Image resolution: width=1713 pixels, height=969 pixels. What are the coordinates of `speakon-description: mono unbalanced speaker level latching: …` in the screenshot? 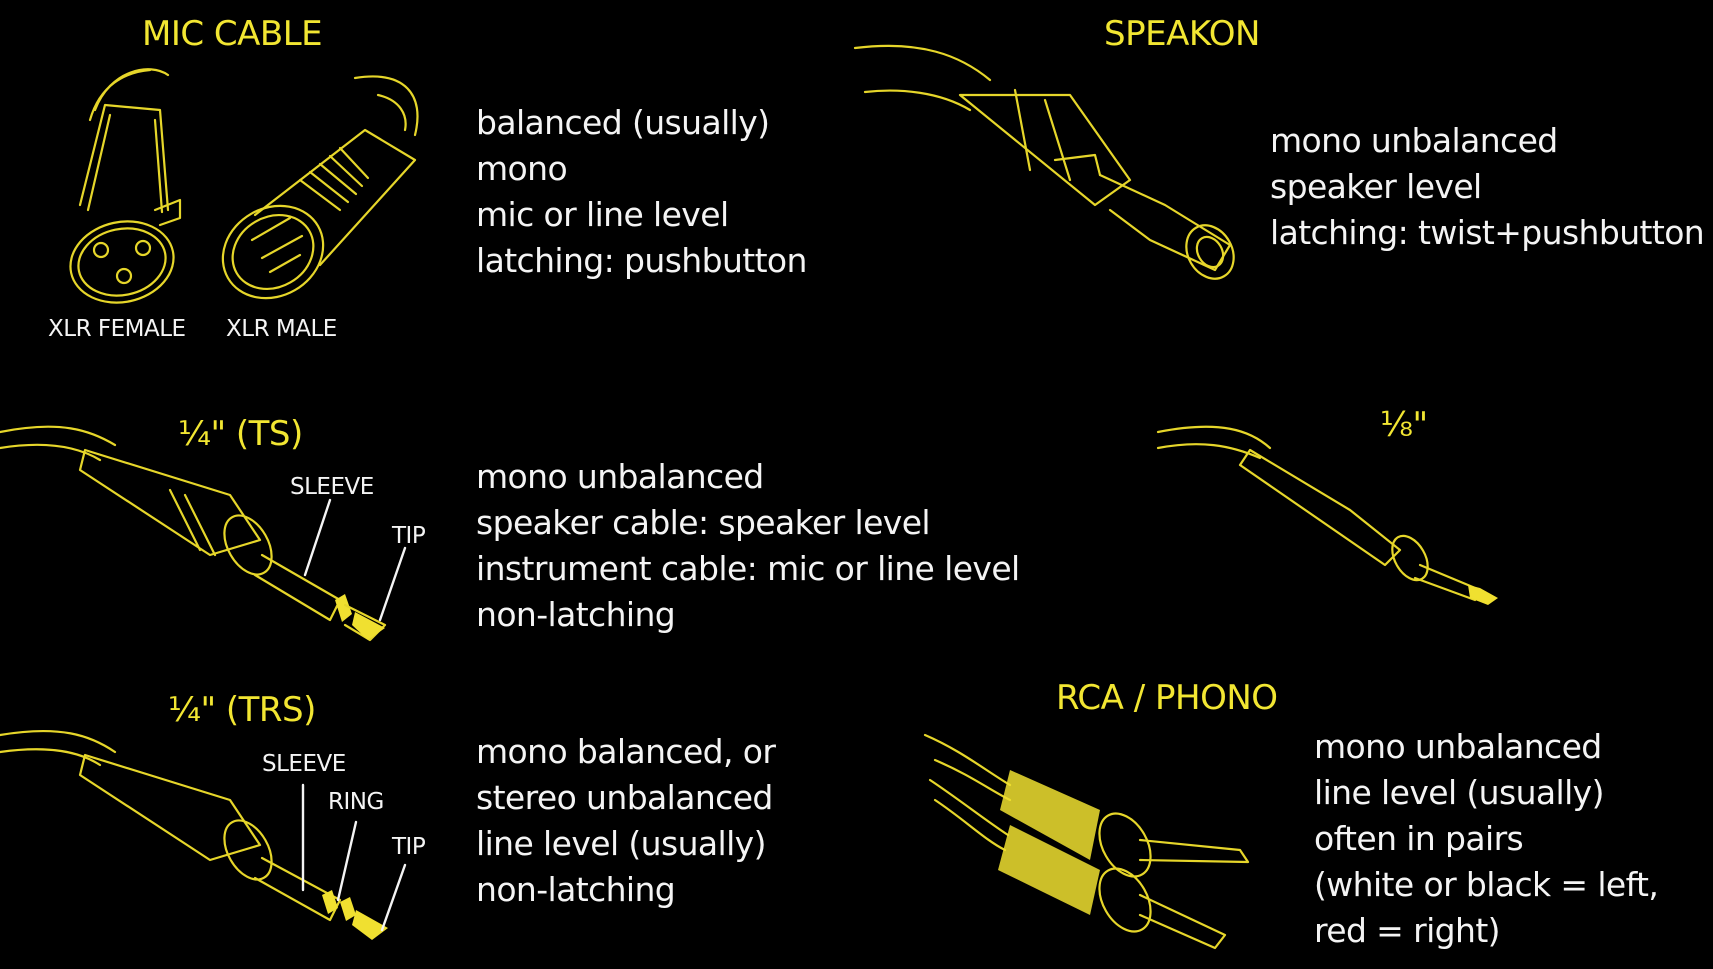 It's located at (1487, 187).